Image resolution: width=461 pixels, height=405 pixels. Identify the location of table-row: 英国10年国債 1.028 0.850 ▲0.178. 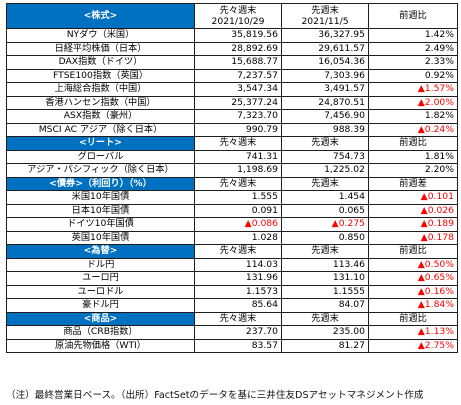
(232, 237).